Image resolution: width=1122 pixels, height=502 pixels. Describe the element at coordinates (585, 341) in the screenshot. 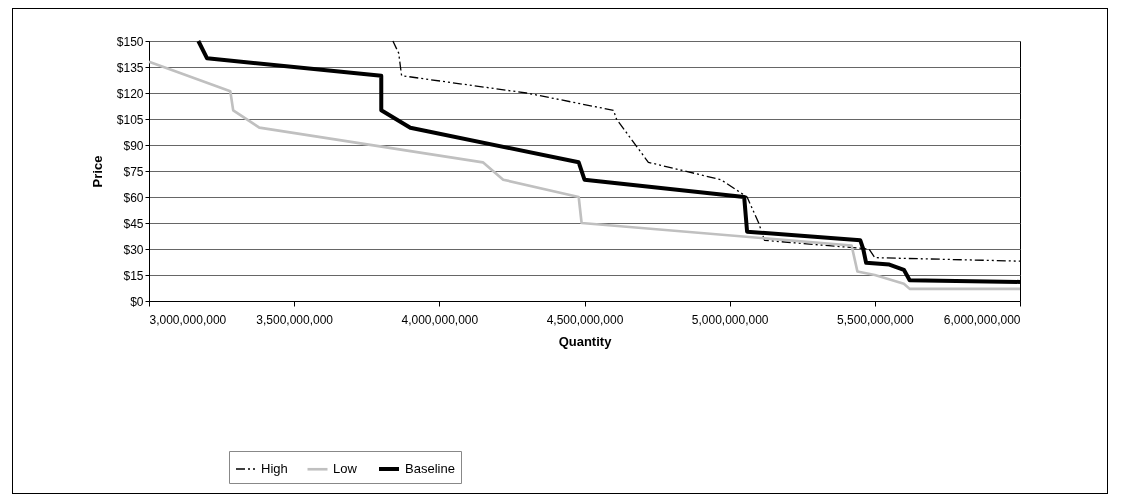

I see `x-axis-title: Quantity` at that location.